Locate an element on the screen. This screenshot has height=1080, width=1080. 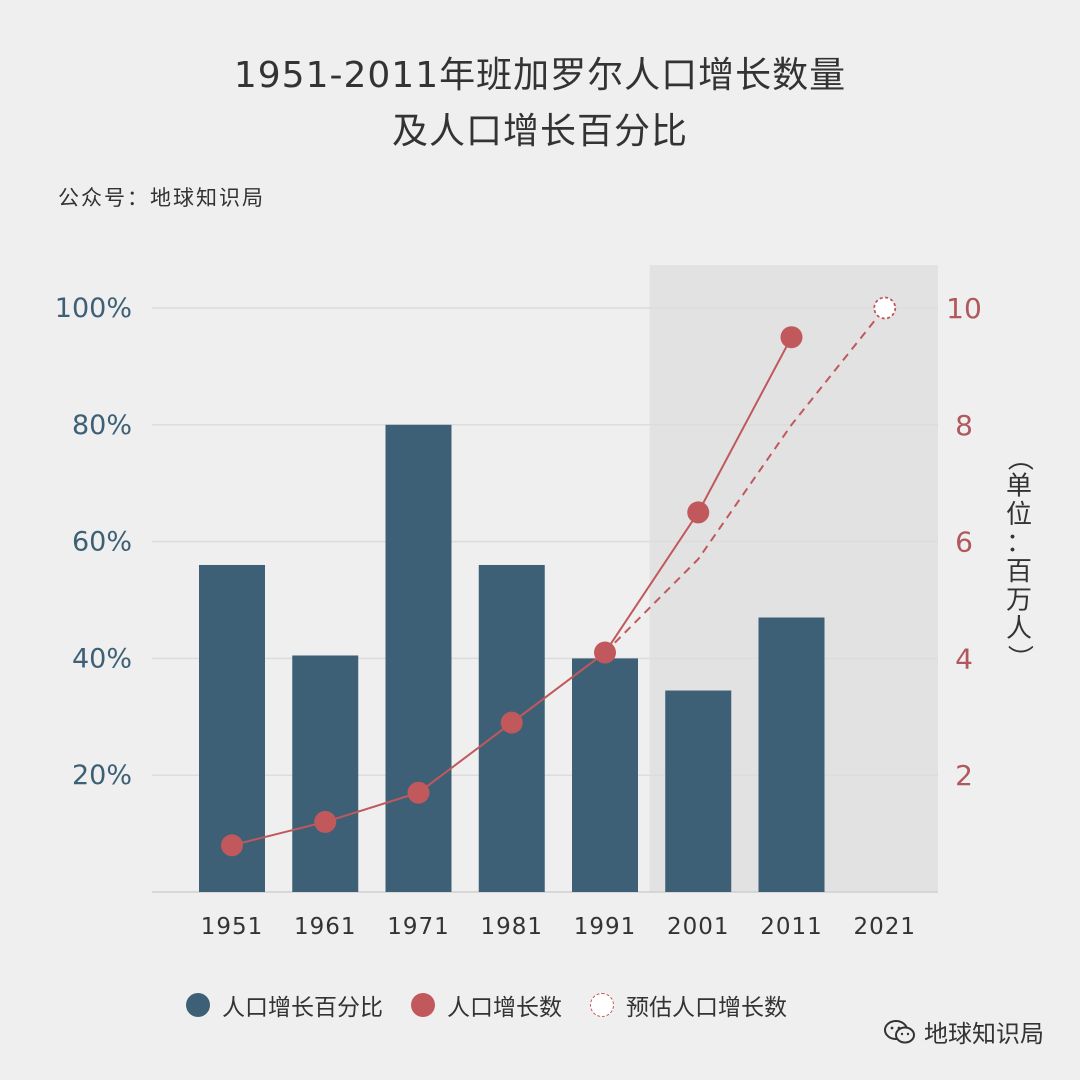
bar-1991 is located at coordinates (605, 775).